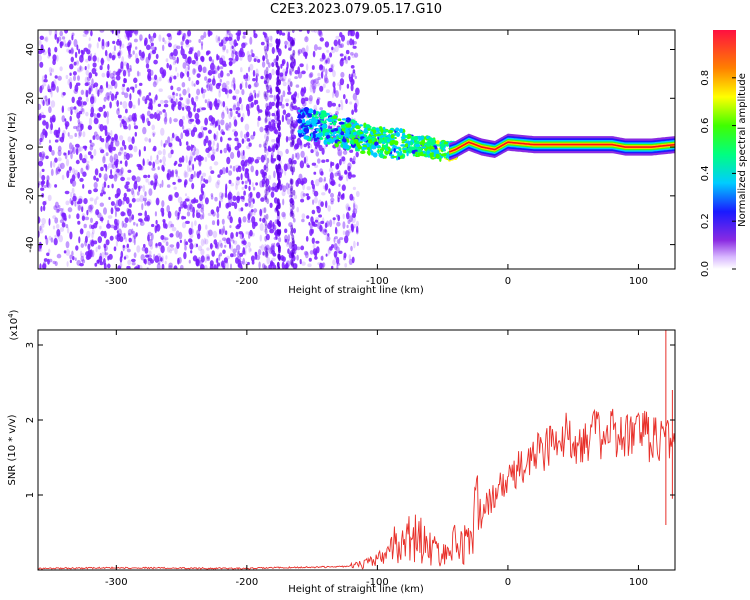 This screenshot has height=600, width=750. What do you see at coordinates (705, 269) in the screenshot?
I see `colorbar-tick-label: 0.0` at bounding box center [705, 269].